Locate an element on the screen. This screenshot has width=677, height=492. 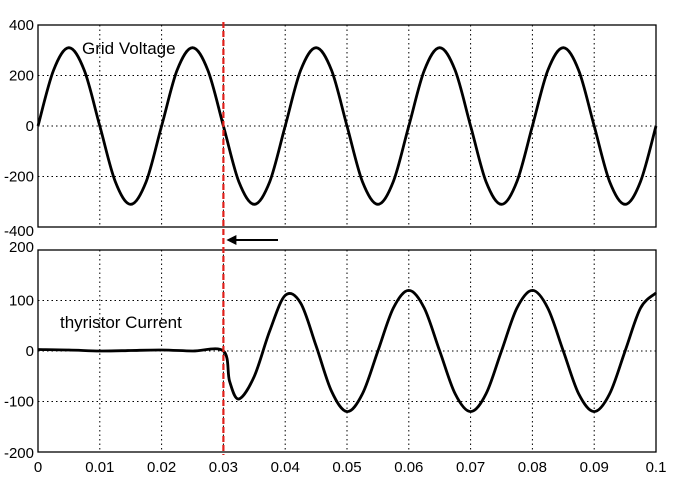
current-ytick-label: 200 is located at coordinates (21, 247).